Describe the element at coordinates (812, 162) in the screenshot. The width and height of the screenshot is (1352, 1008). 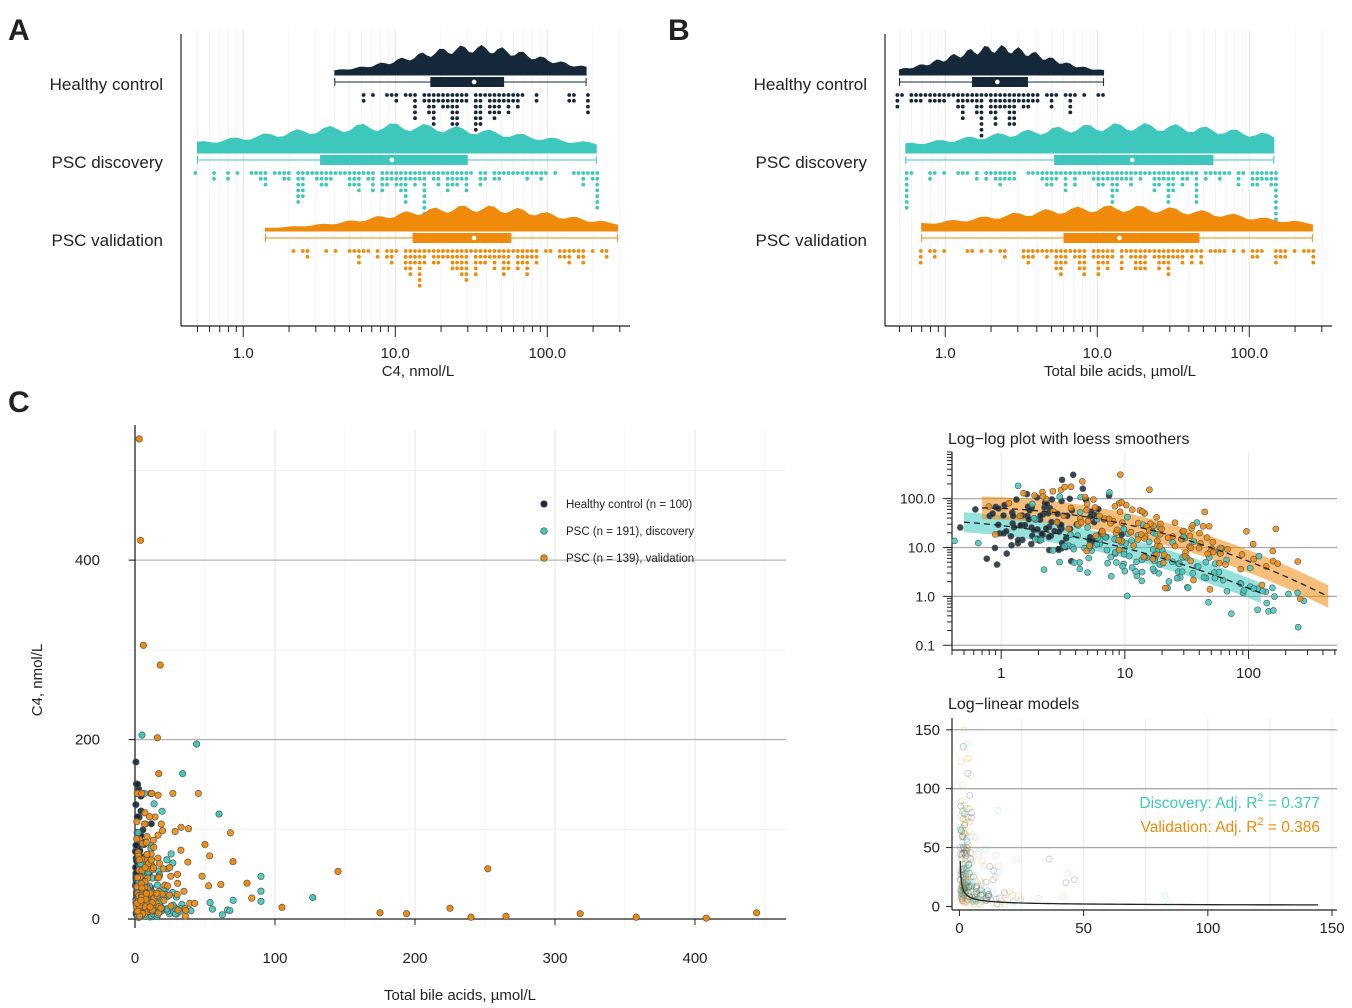
I see `group-label: PSC discovery` at that location.